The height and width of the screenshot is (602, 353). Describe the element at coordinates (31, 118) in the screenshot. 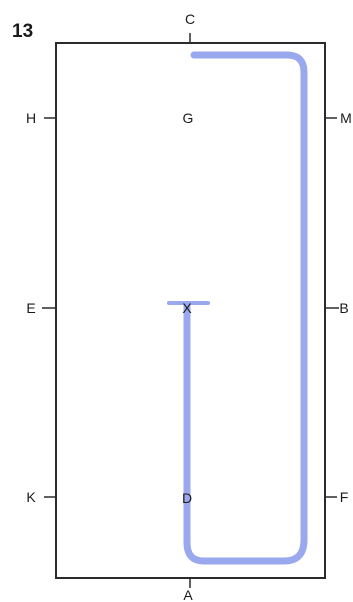

I see `marker-h: H` at that location.